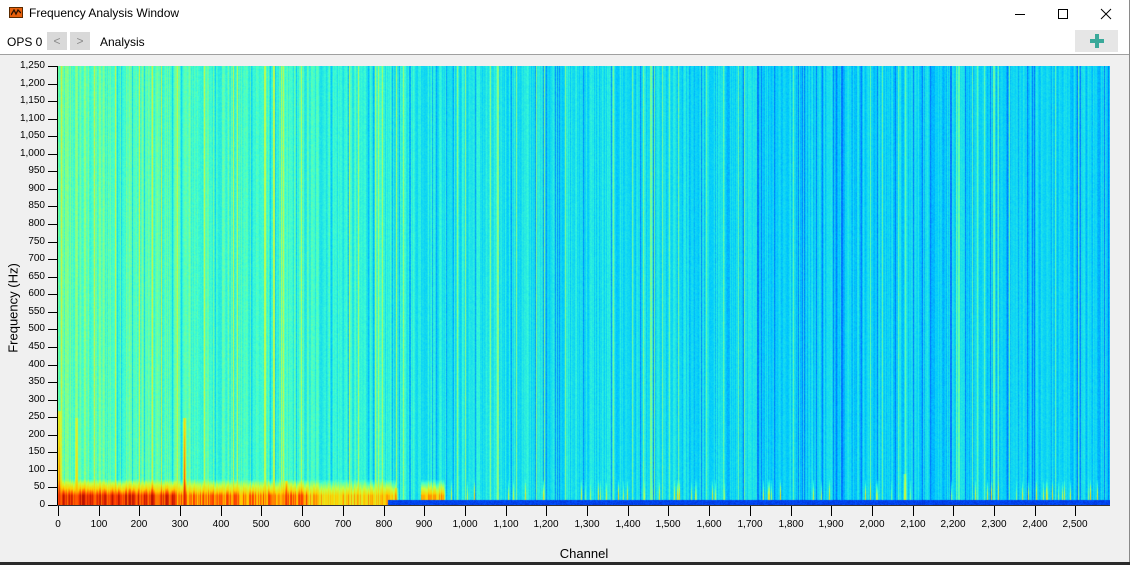 The image size is (1130, 565). Describe the element at coordinates (36, 223) in the screenshot. I see `y-tick-label: 800` at that location.